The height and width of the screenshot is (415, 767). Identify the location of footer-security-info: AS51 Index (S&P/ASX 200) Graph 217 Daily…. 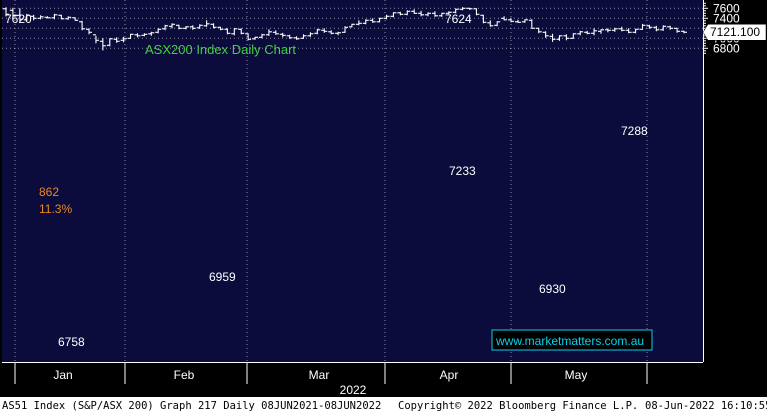
(192, 406).